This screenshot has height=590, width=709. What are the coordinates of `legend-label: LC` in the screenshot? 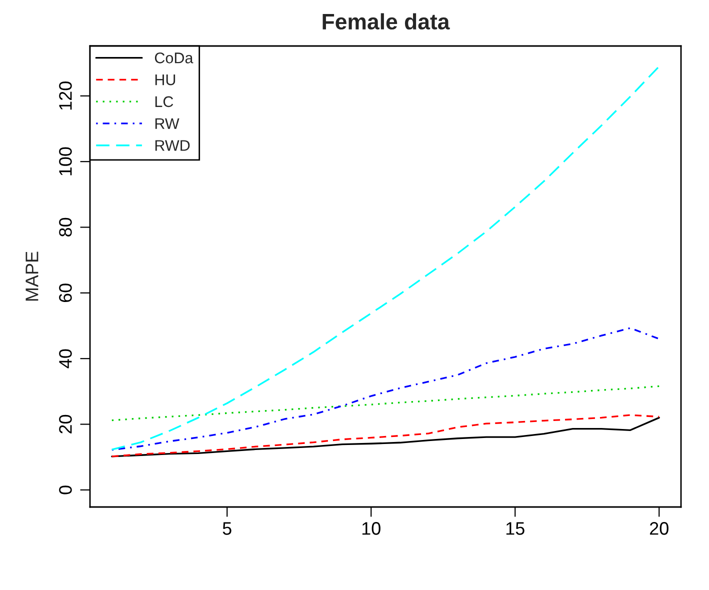 It's located at (164, 102).